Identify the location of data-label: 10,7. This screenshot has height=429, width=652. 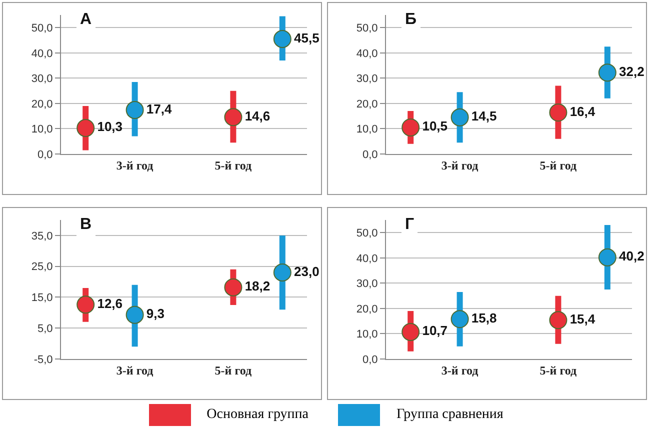
(435, 330).